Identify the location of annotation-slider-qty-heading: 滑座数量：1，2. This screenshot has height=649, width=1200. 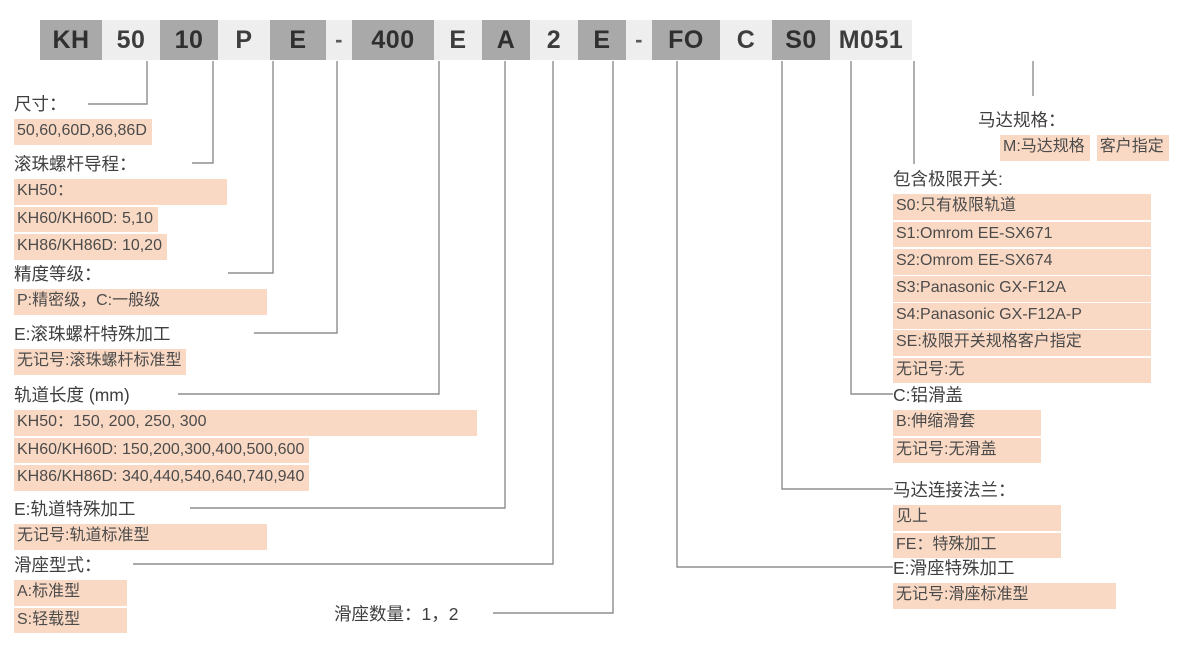
(396, 614).